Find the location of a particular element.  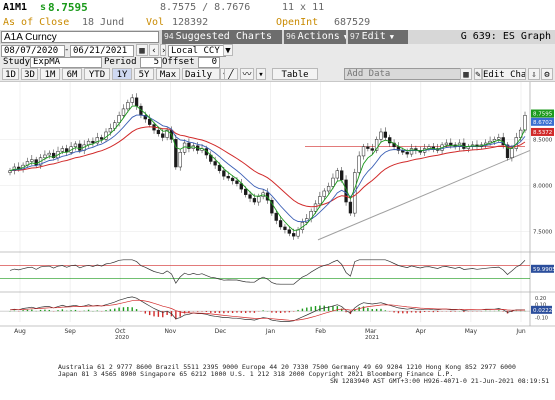

range-1m-button: 1M is located at coordinates (50, 74).